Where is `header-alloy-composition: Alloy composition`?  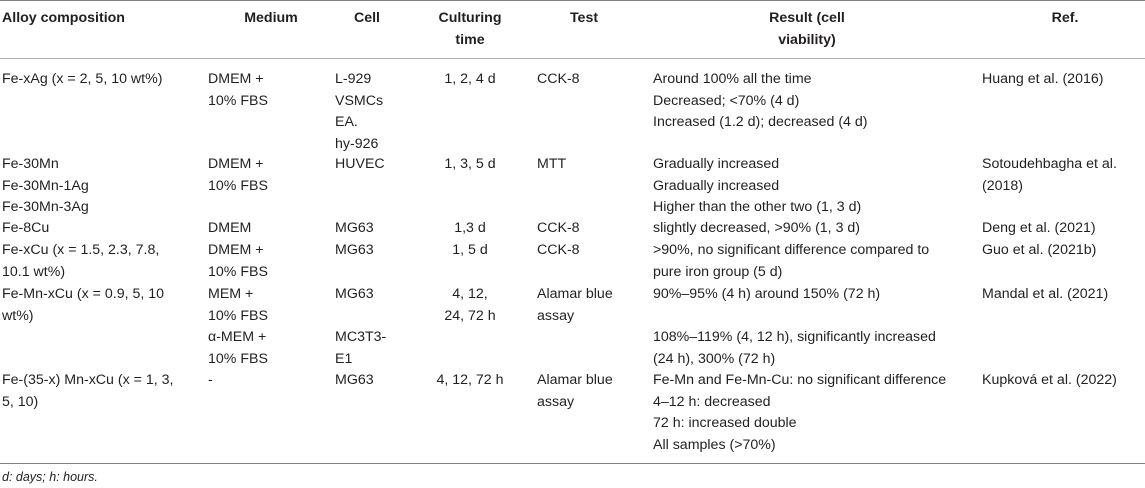
header-alloy-composition: Alloy composition is located at coordinates (63, 18).